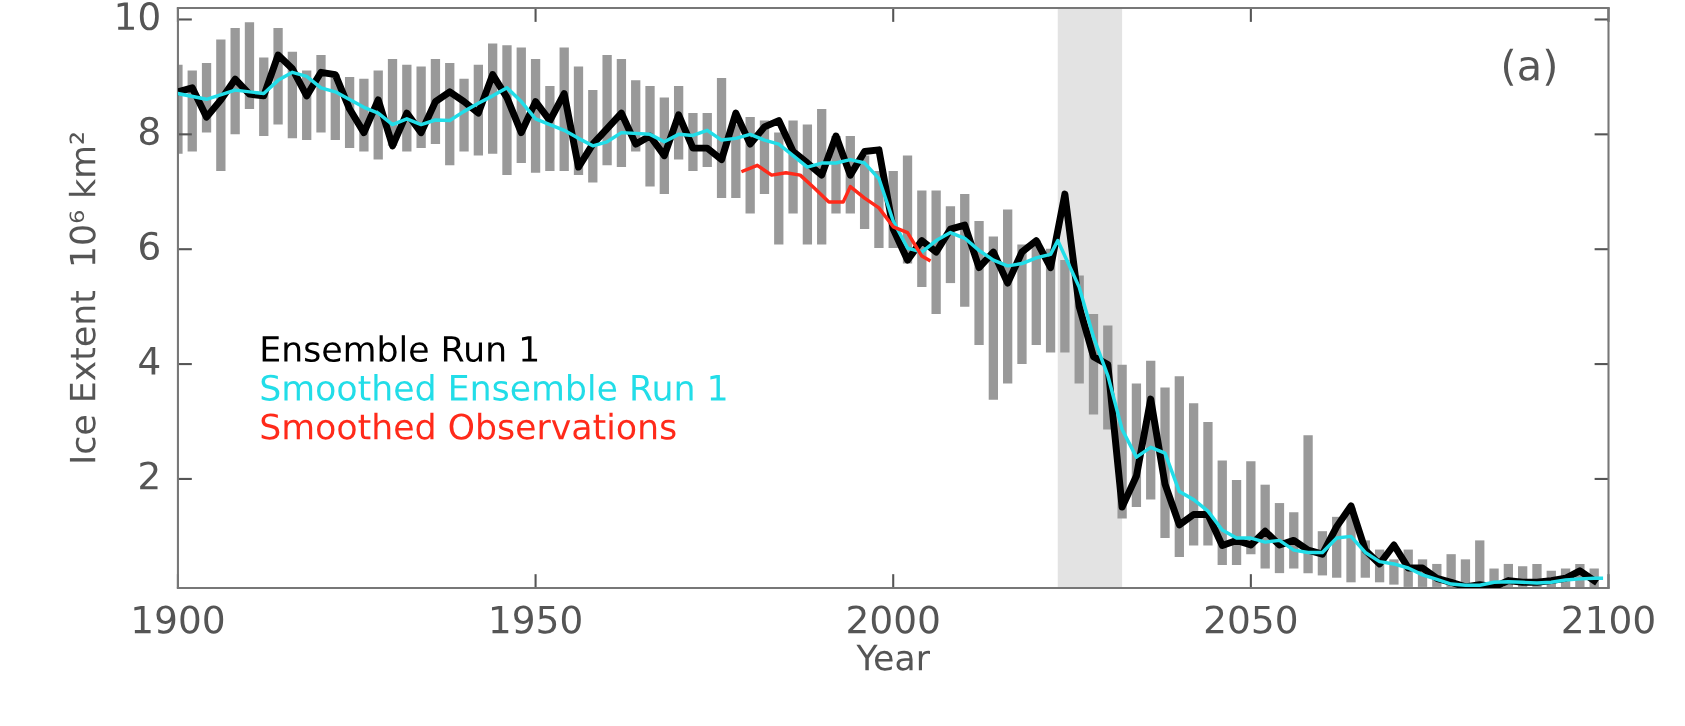 The height and width of the screenshot is (726, 1685). What do you see at coordinates (1529, 67) in the screenshot?
I see `annotation: (a)` at bounding box center [1529, 67].